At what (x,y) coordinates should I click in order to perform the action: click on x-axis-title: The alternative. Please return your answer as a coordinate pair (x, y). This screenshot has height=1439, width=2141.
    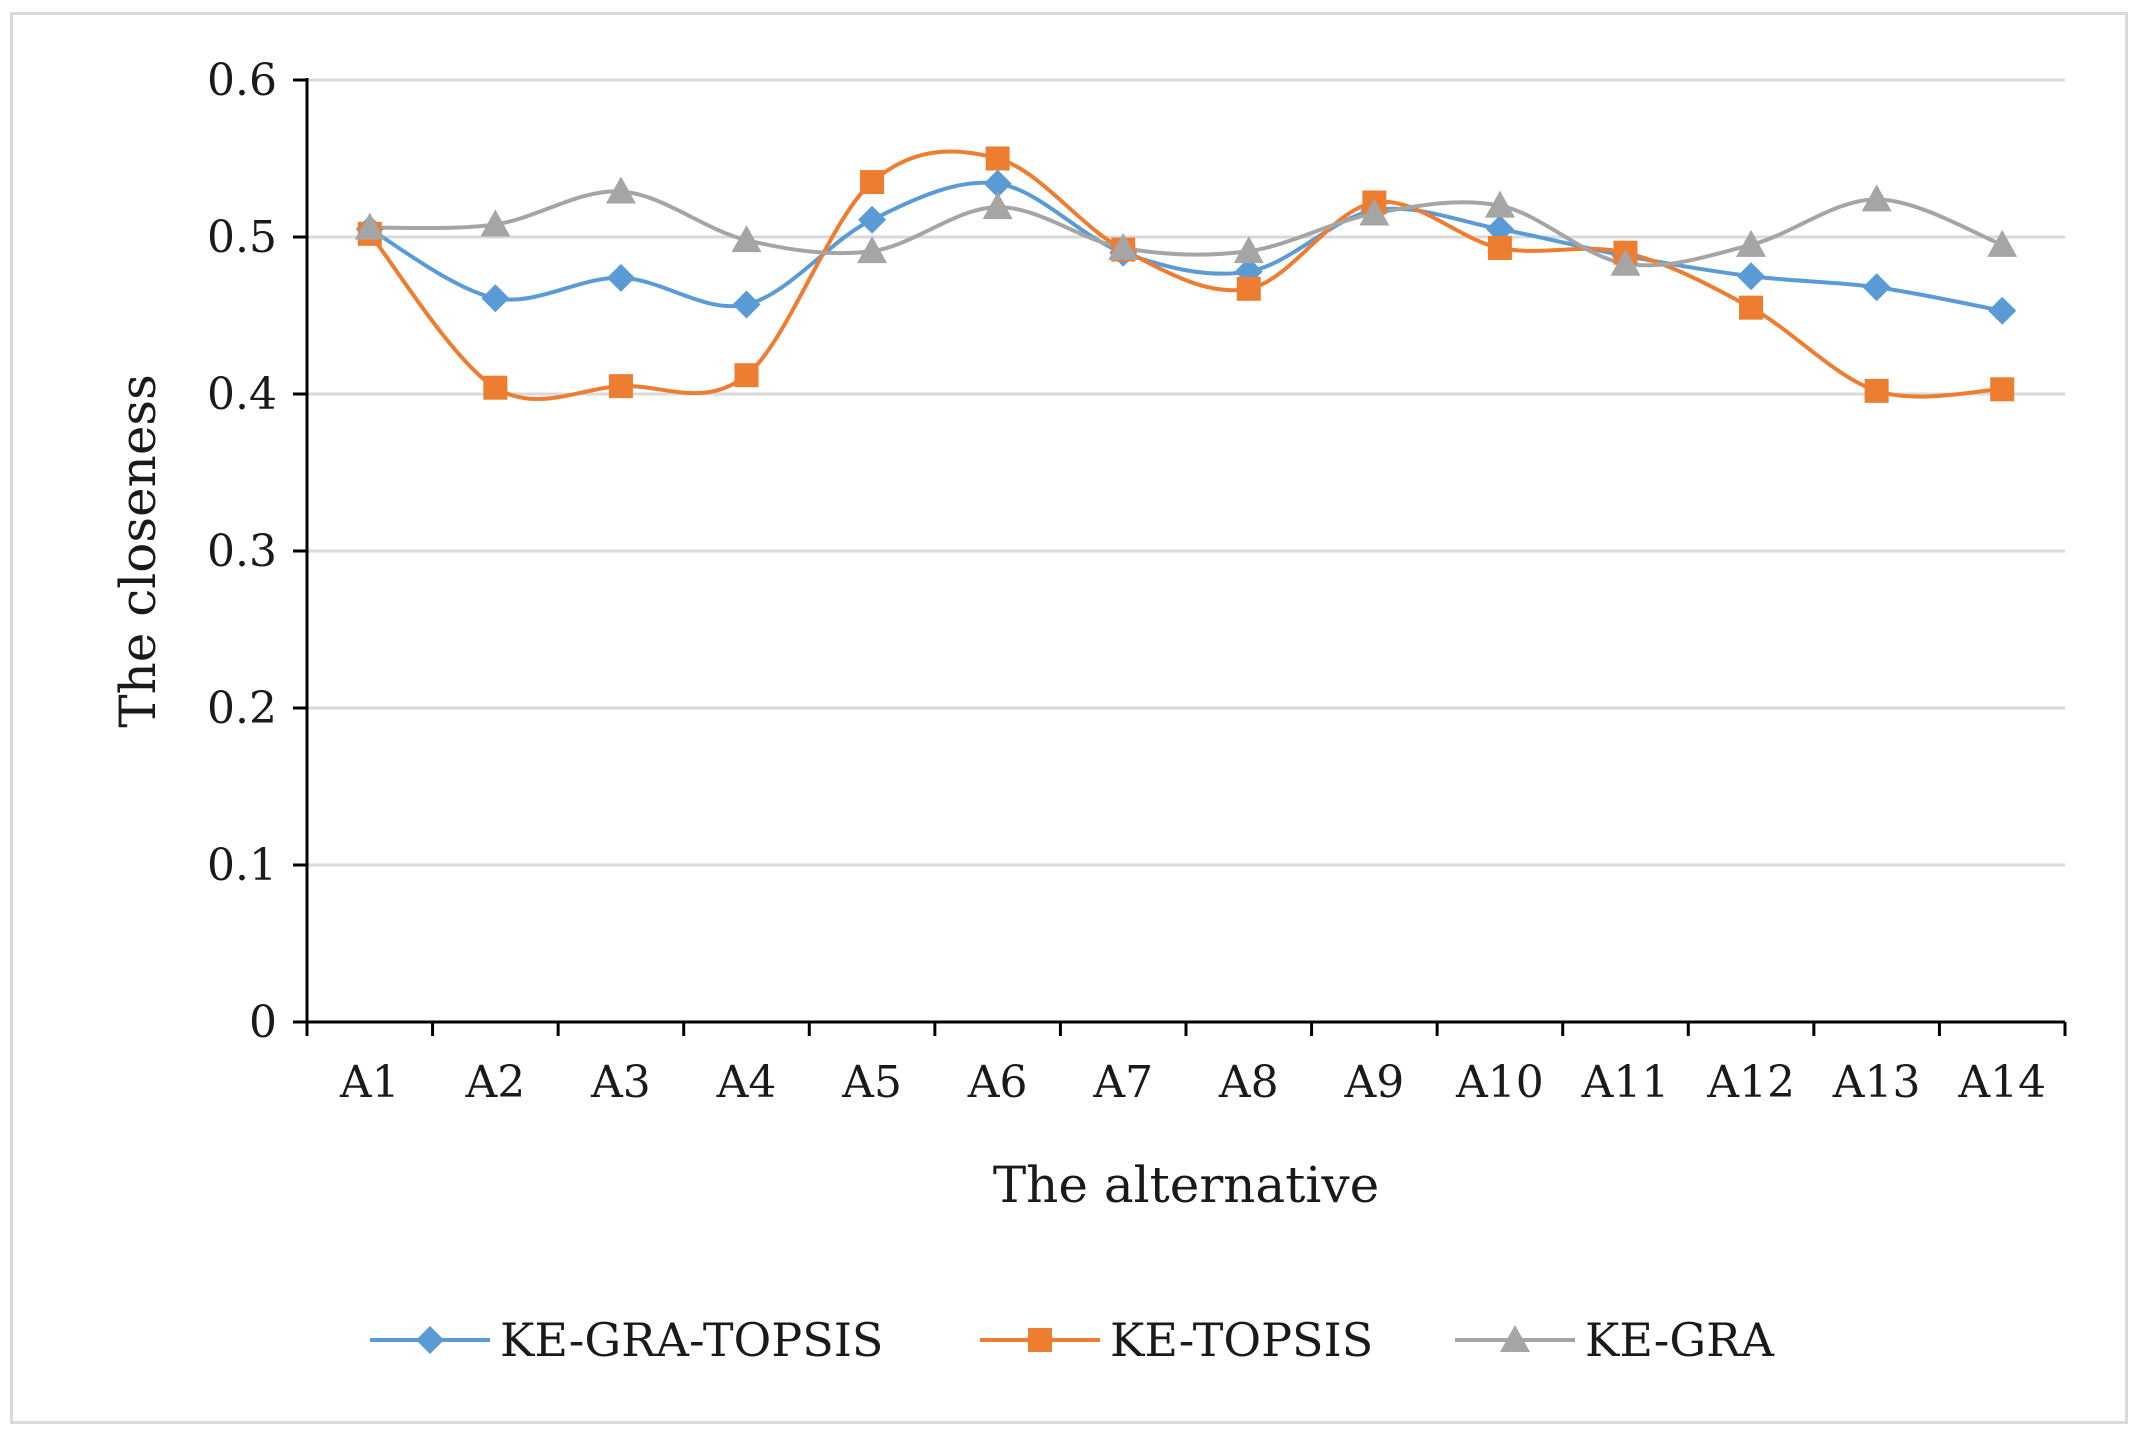
    Looking at the image, I should click on (1186, 1185).